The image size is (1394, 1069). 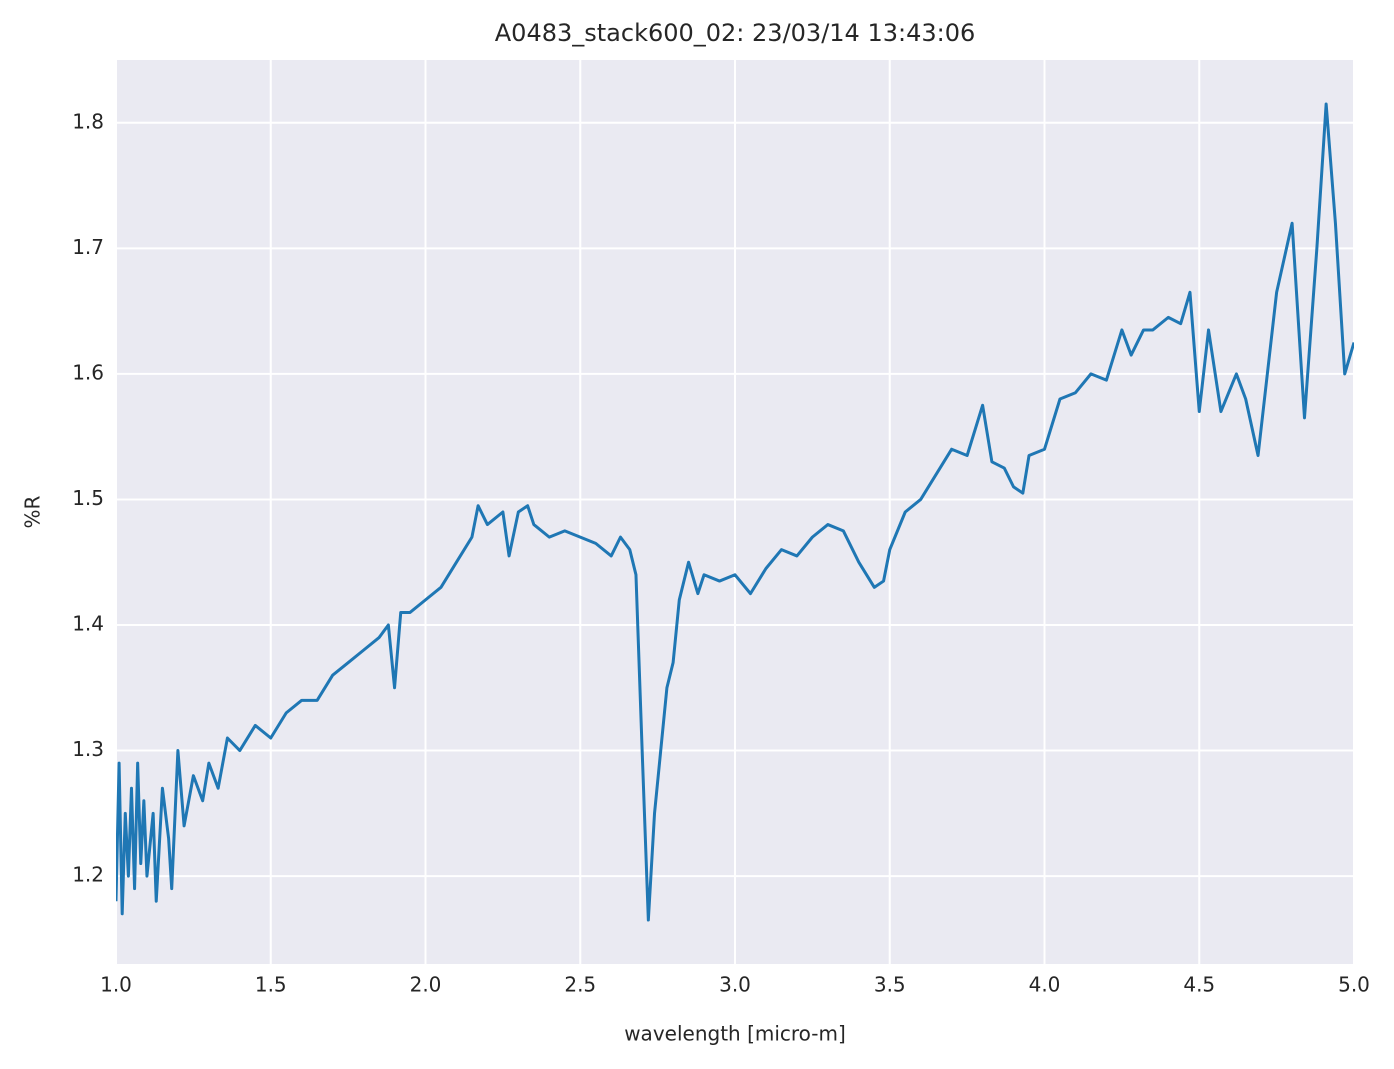 I want to click on y-tick-label: 1.3, so click(x=88, y=749).